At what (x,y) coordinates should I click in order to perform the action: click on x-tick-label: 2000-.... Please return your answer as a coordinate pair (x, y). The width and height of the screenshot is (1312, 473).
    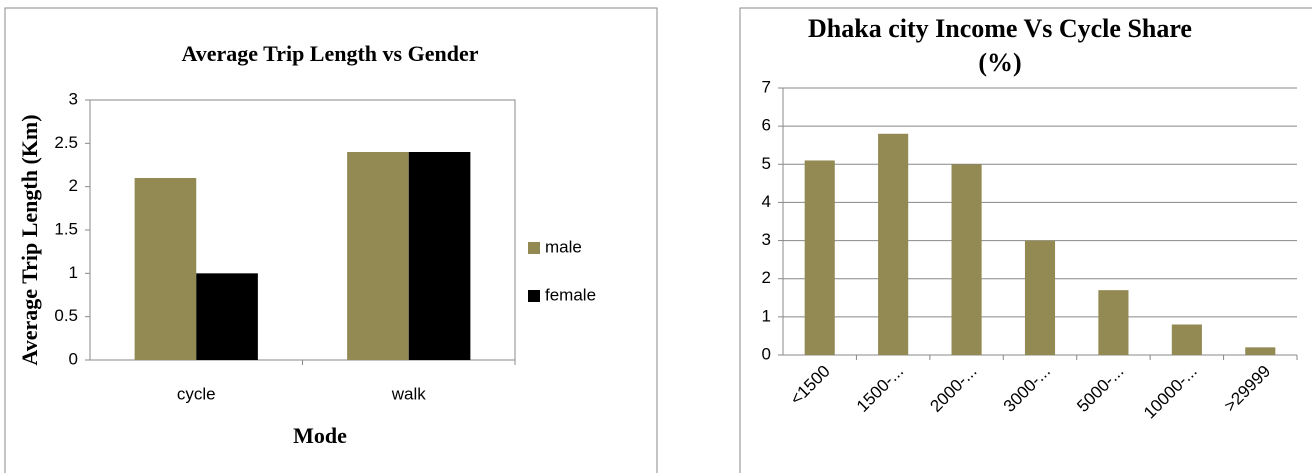
    Looking at the image, I should click on (953, 389).